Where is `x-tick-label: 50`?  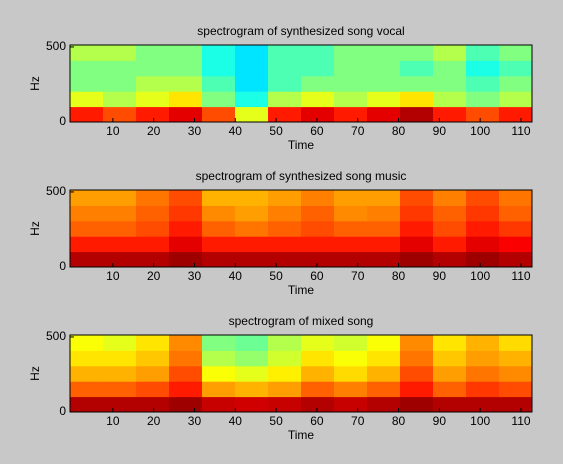 x-tick-label: 50 is located at coordinates (276, 421).